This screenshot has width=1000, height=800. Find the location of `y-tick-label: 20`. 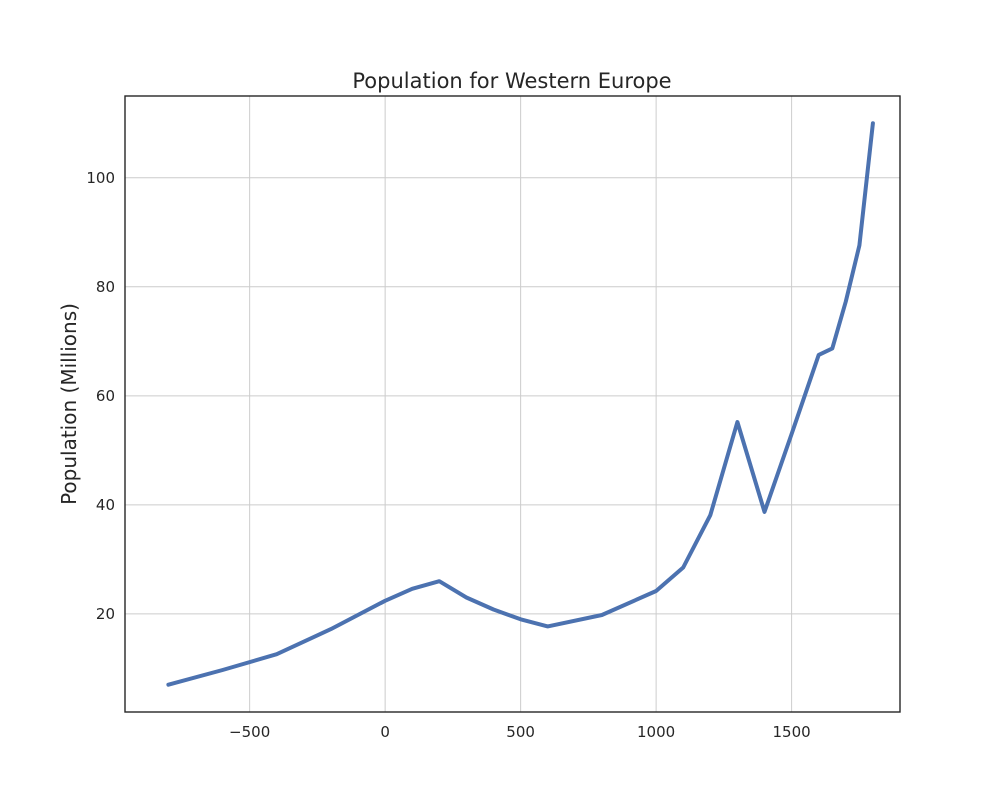

y-tick-label: 20 is located at coordinates (105, 614).